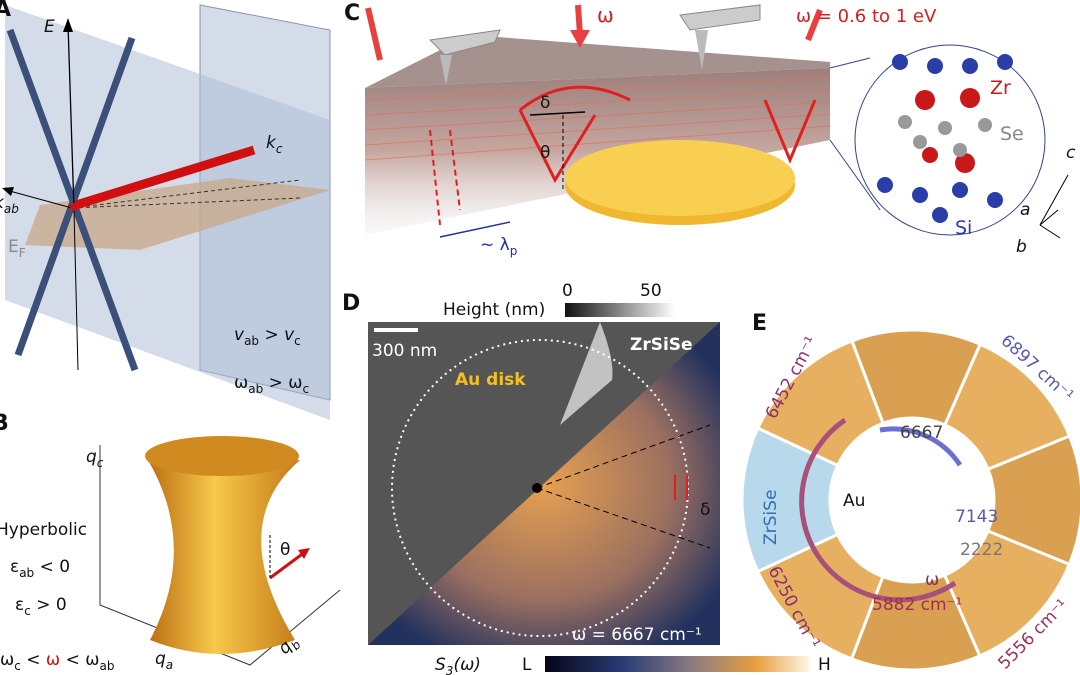 The image size is (1080, 675). Describe the element at coordinates (790, 131) in the screenshot. I see `wave-path` at that location.